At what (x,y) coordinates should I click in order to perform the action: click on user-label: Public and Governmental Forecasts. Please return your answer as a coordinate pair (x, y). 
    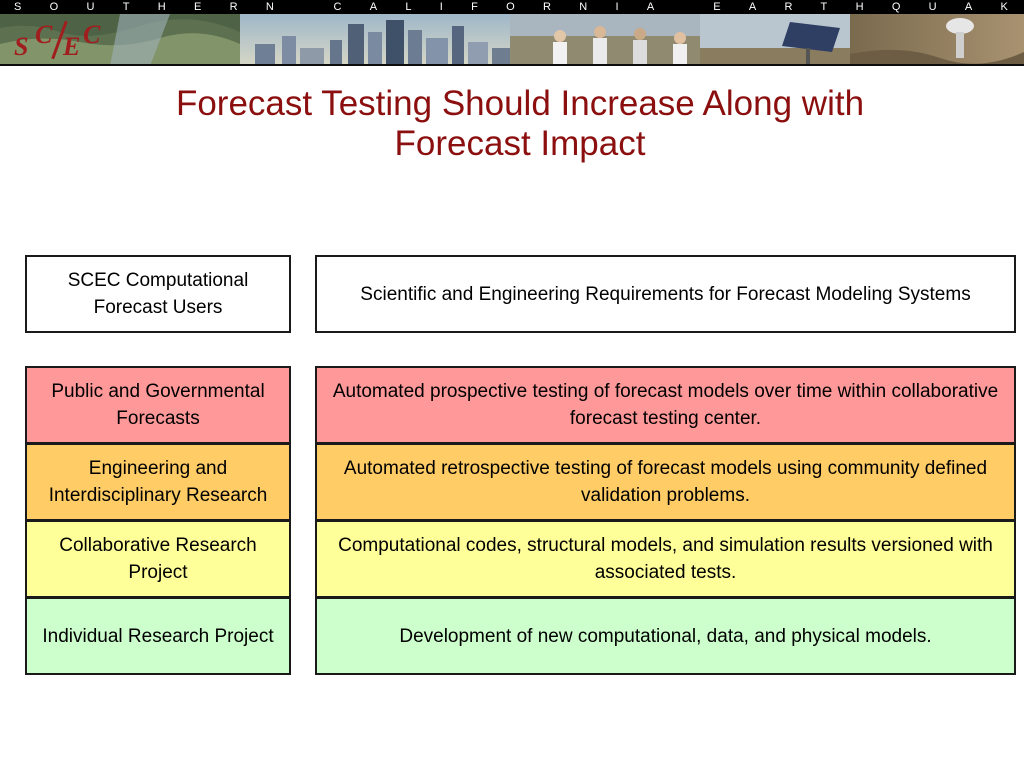
    Looking at the image, I should click on (158, 405).